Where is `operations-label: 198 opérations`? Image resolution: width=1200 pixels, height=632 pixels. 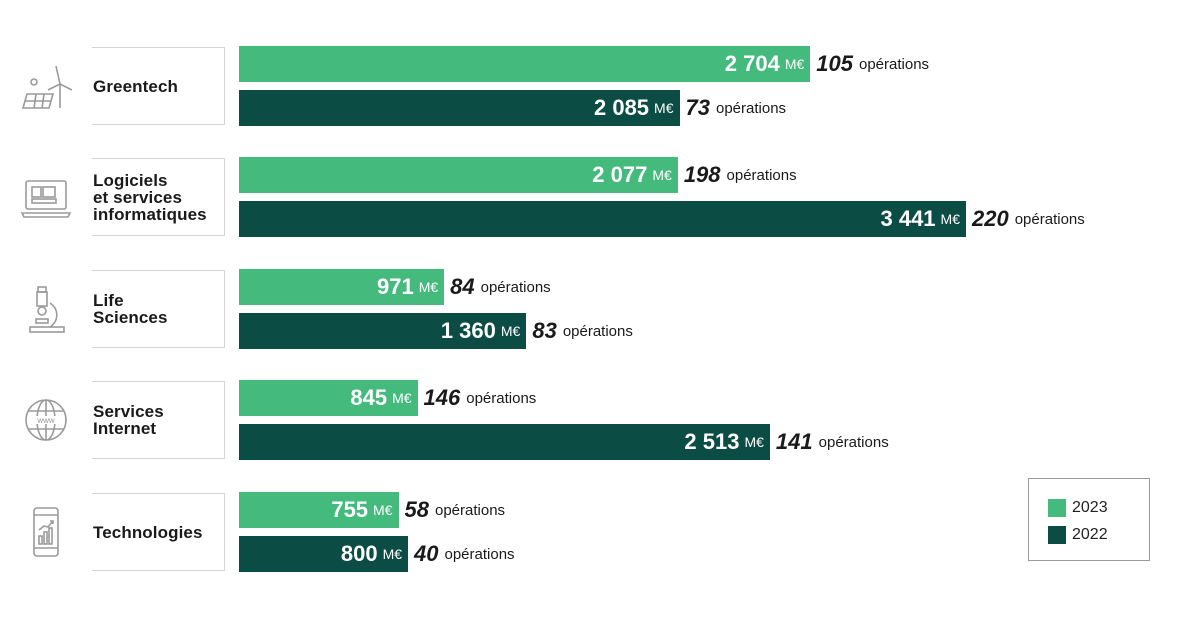 operations-label: 198 opérations is located at coordinates (740, 175).